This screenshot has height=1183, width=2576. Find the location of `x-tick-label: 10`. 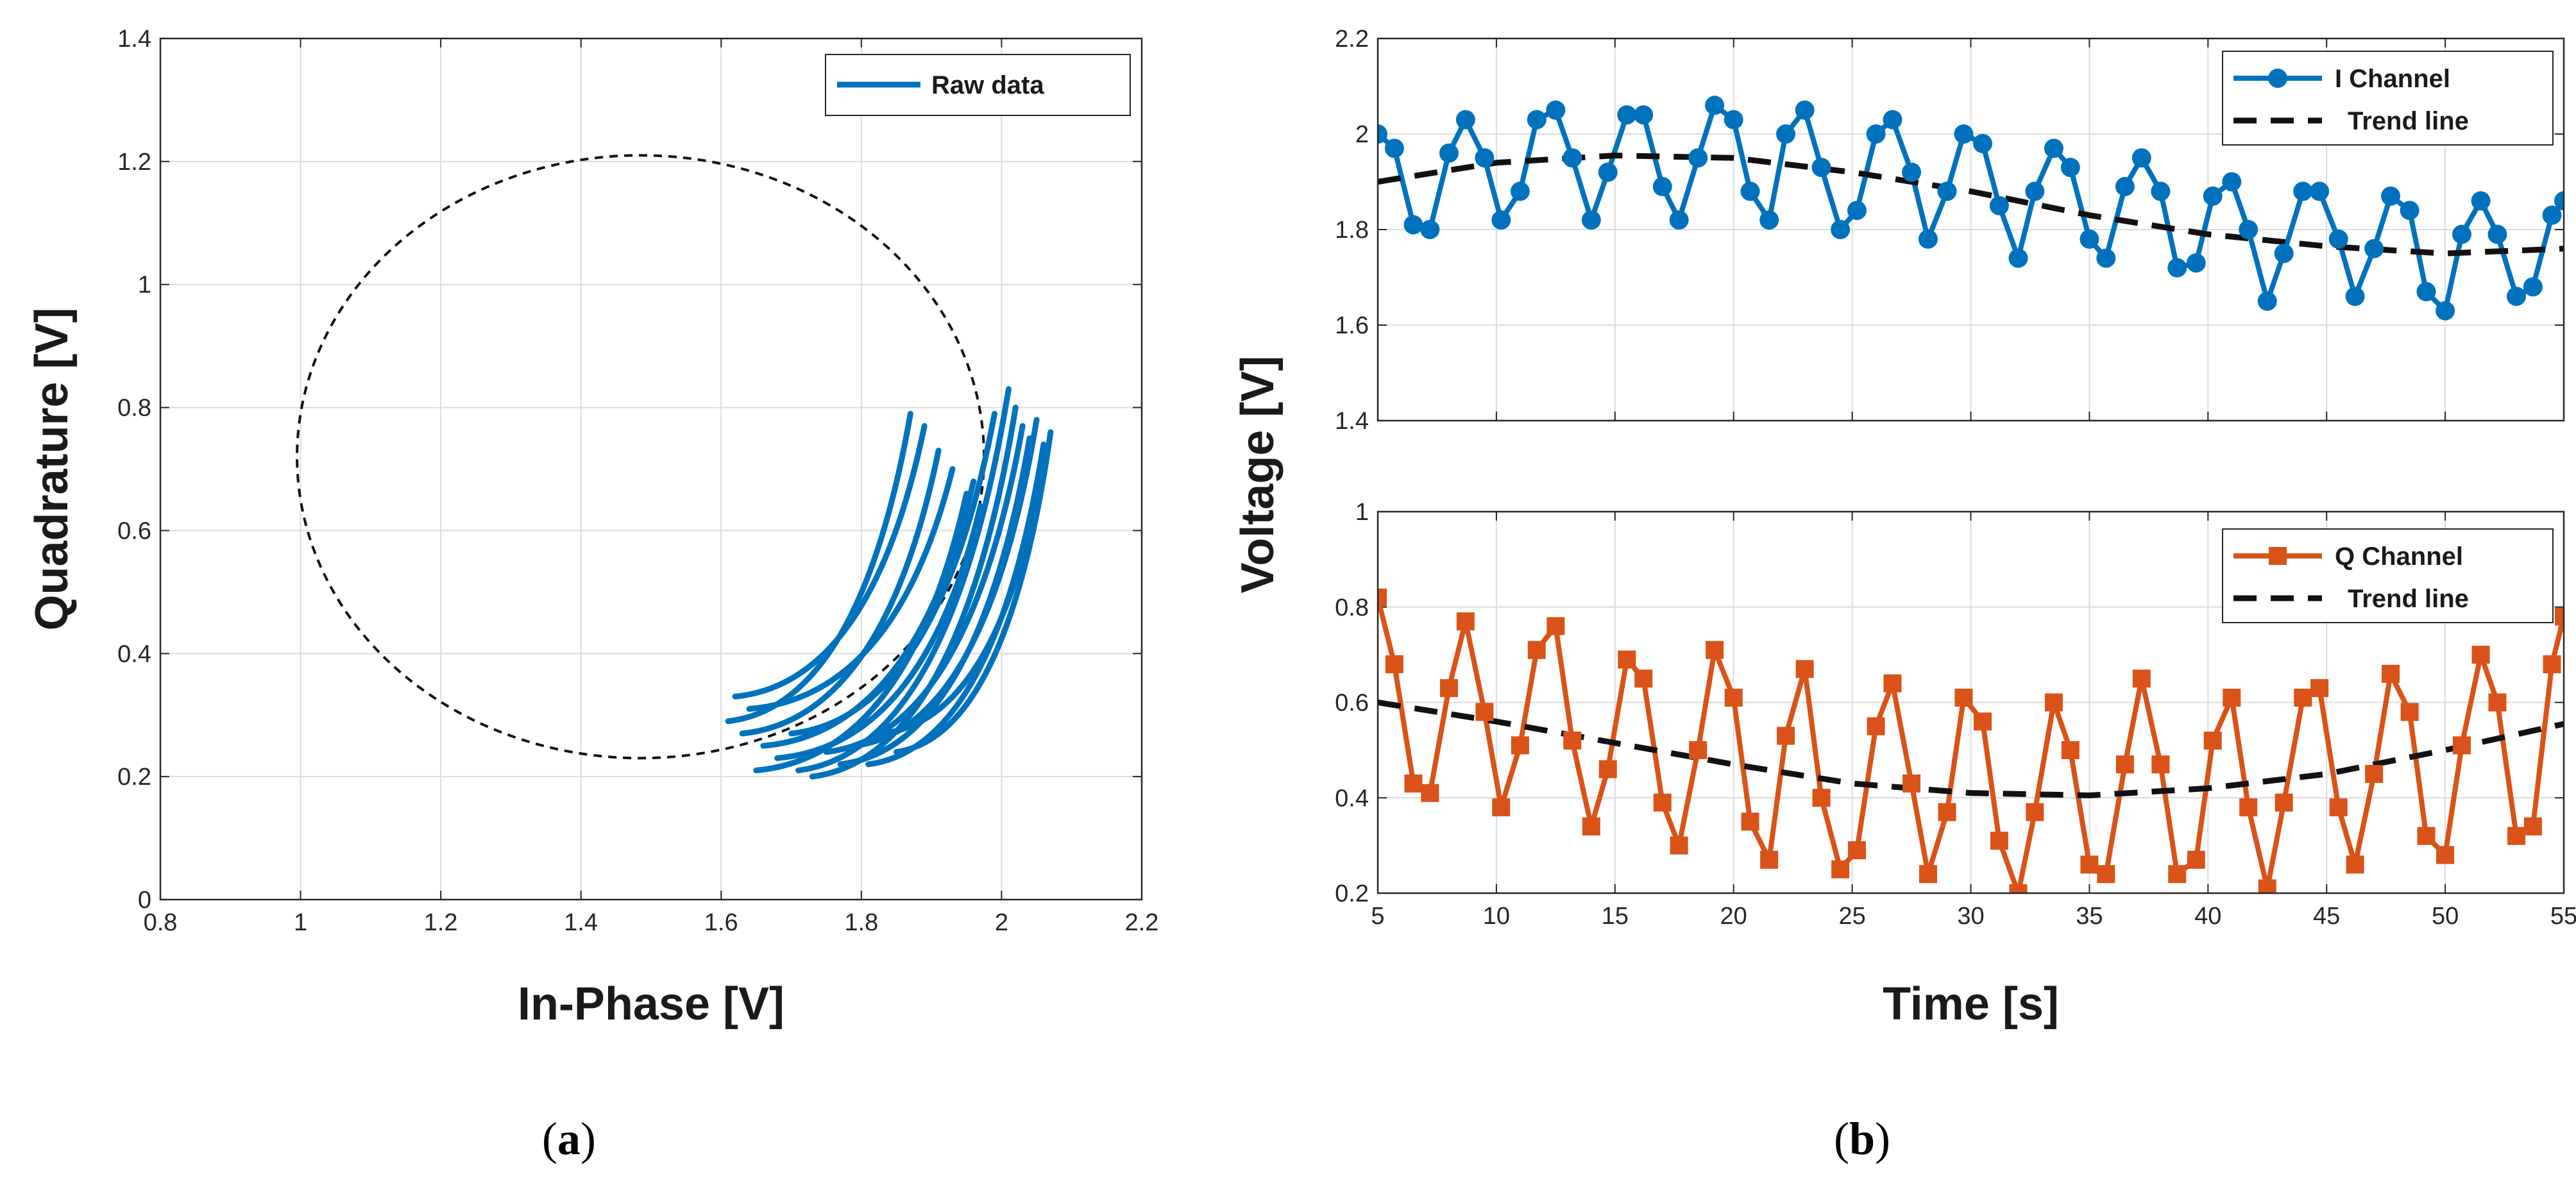

x-tick-label: 10 is located at coordinates (1496, 916).